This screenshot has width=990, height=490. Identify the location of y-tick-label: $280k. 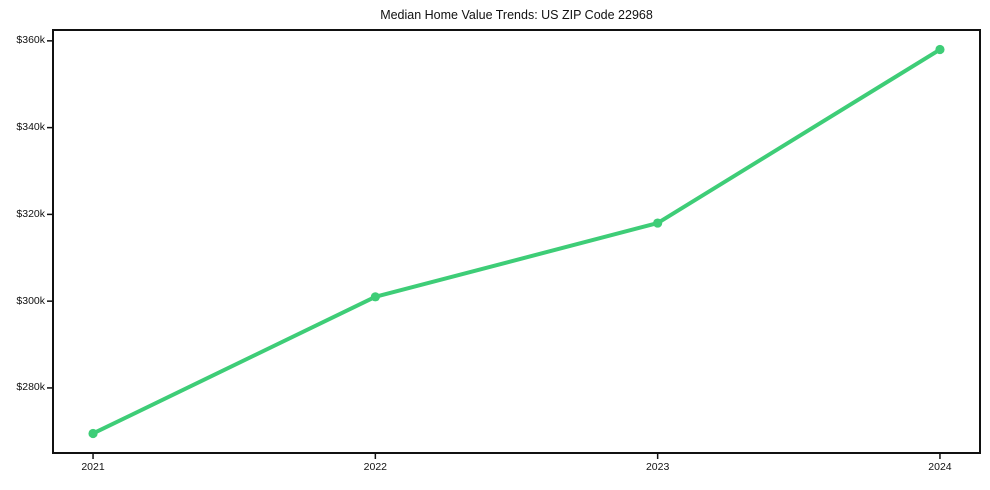
(30, 387).